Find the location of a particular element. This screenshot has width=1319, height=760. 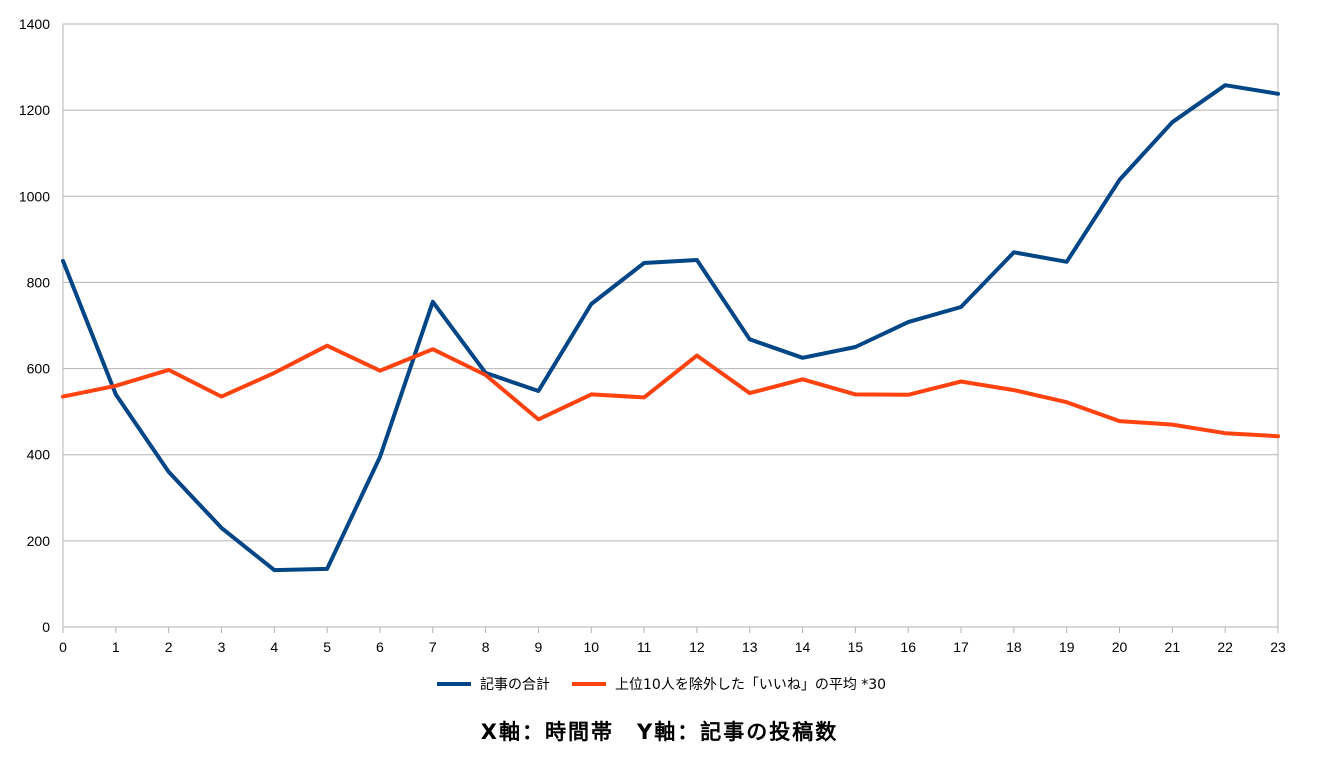

x-tick-label: 18 is located at coordinates (1014, 647).